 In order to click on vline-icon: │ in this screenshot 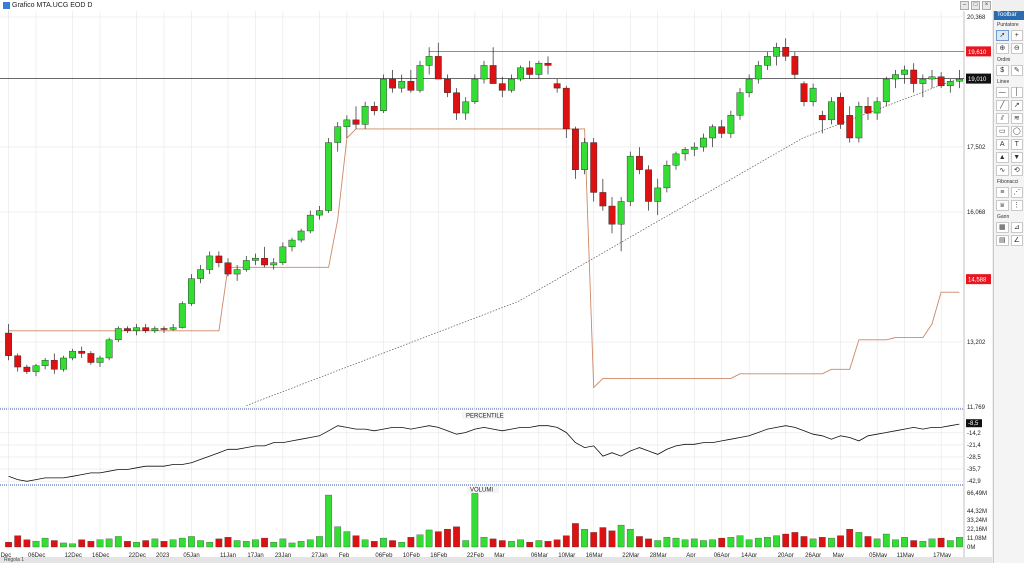, I will do `click(1016, 92)`.